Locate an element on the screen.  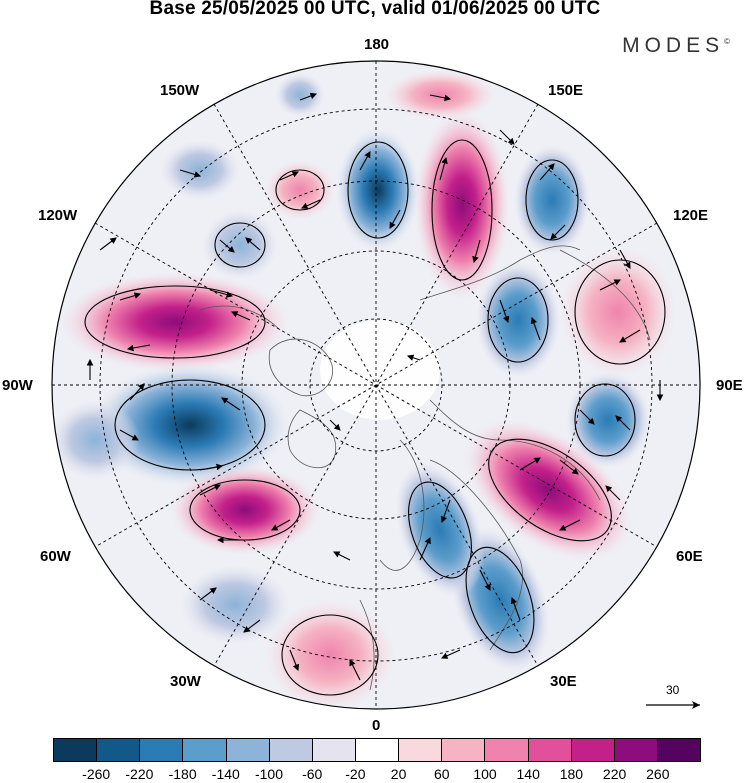
lon-label-180: 180 is located at coordinates (377, 44).